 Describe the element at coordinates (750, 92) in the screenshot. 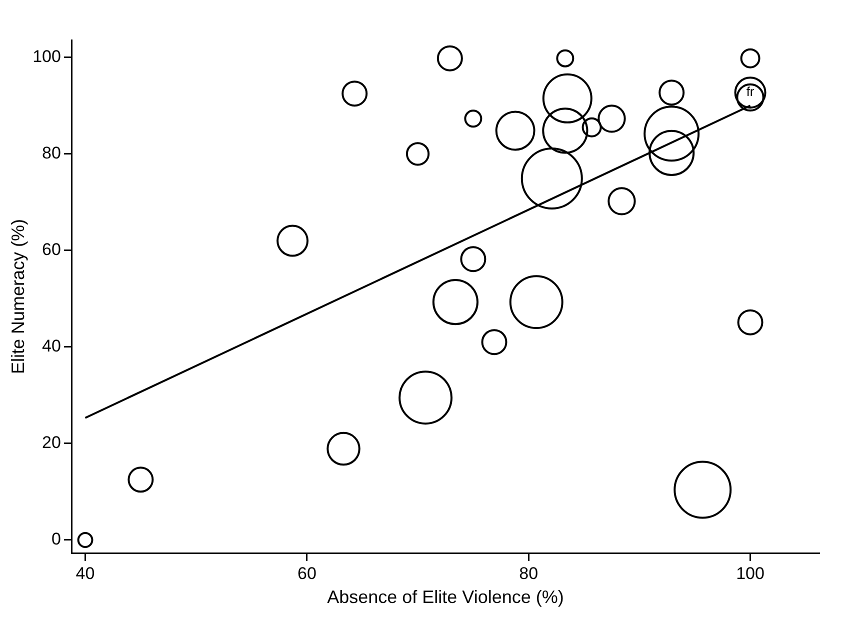

I see `annotation: fr` at that location.